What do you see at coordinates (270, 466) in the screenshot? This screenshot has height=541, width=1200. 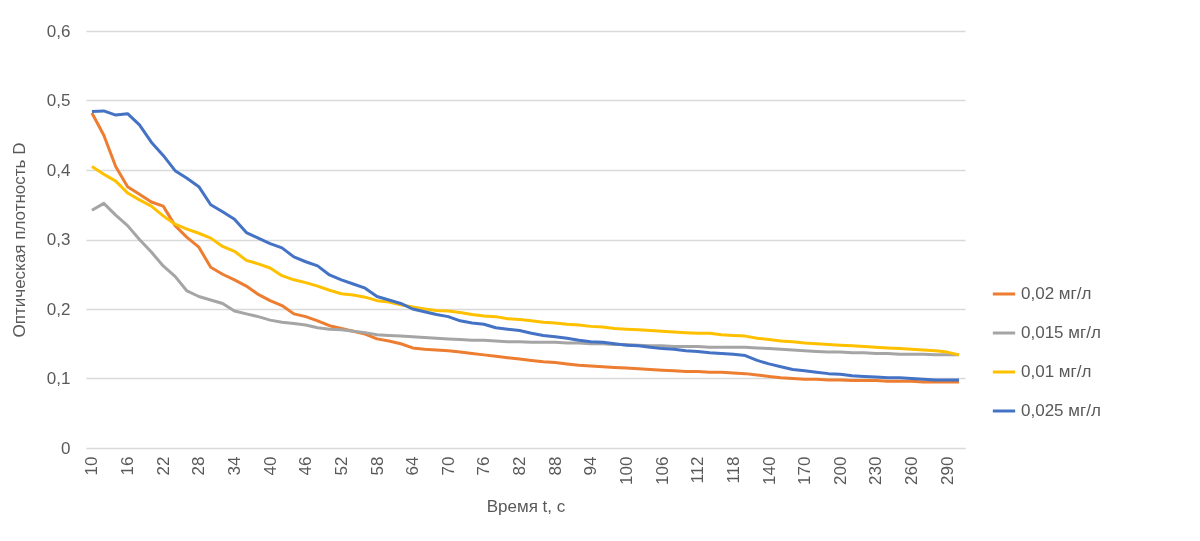 I see `x-tick-label: 40` at bounding box center [270, 466].